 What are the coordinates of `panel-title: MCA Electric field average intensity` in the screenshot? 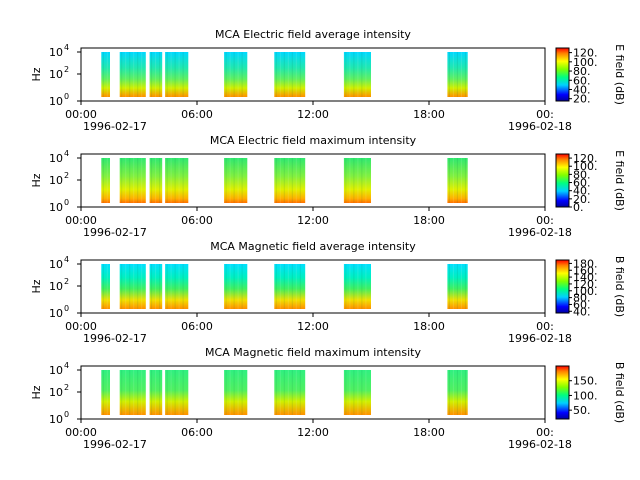 It's located at (313, 34).